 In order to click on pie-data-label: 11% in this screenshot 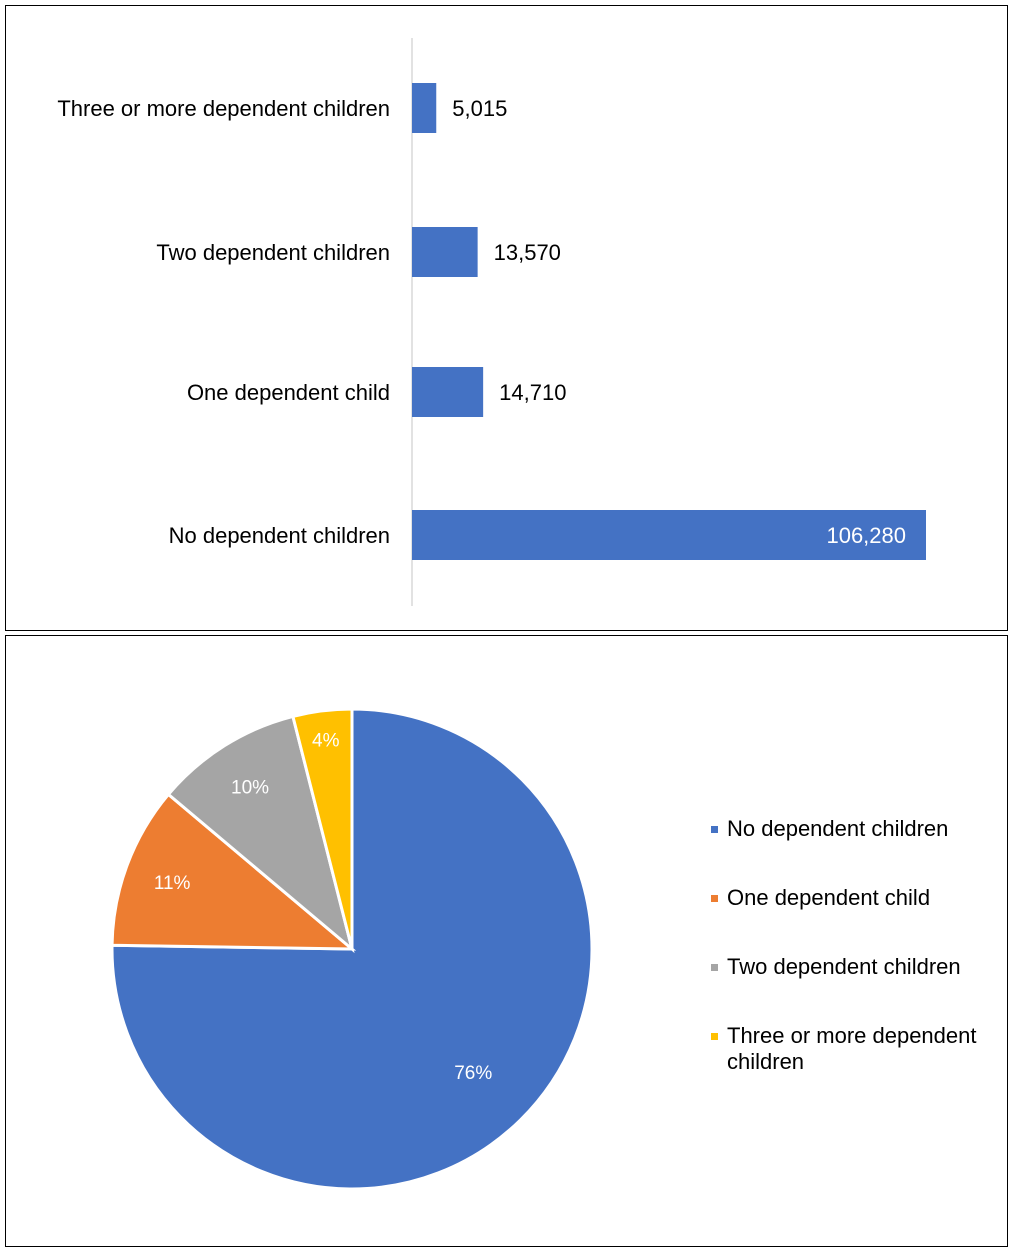, I will do `click(172, 883)`.